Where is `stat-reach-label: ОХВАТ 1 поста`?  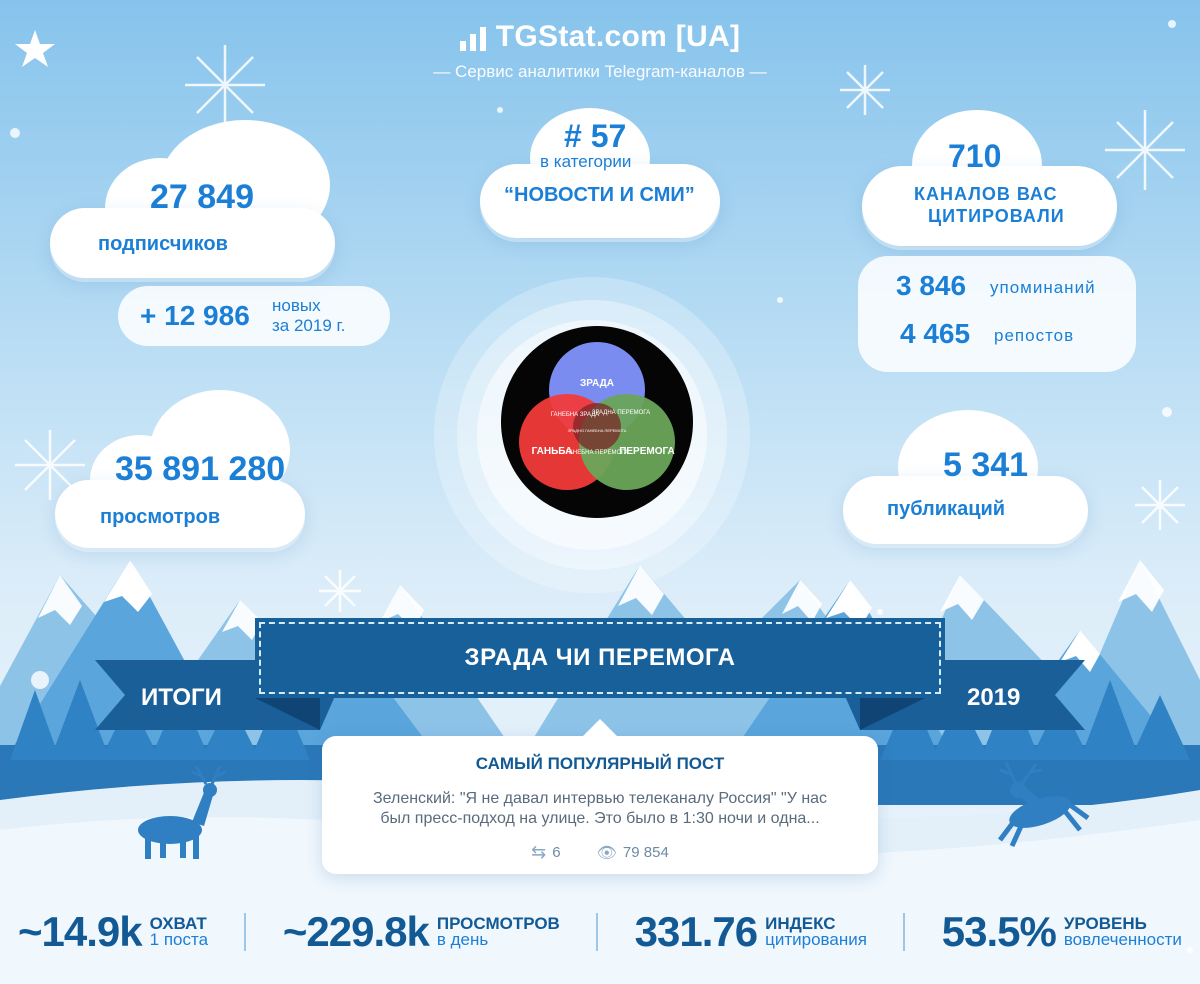 stat-reach-label: ОХВАТ 1 поста is located at coordinates (179, 931).